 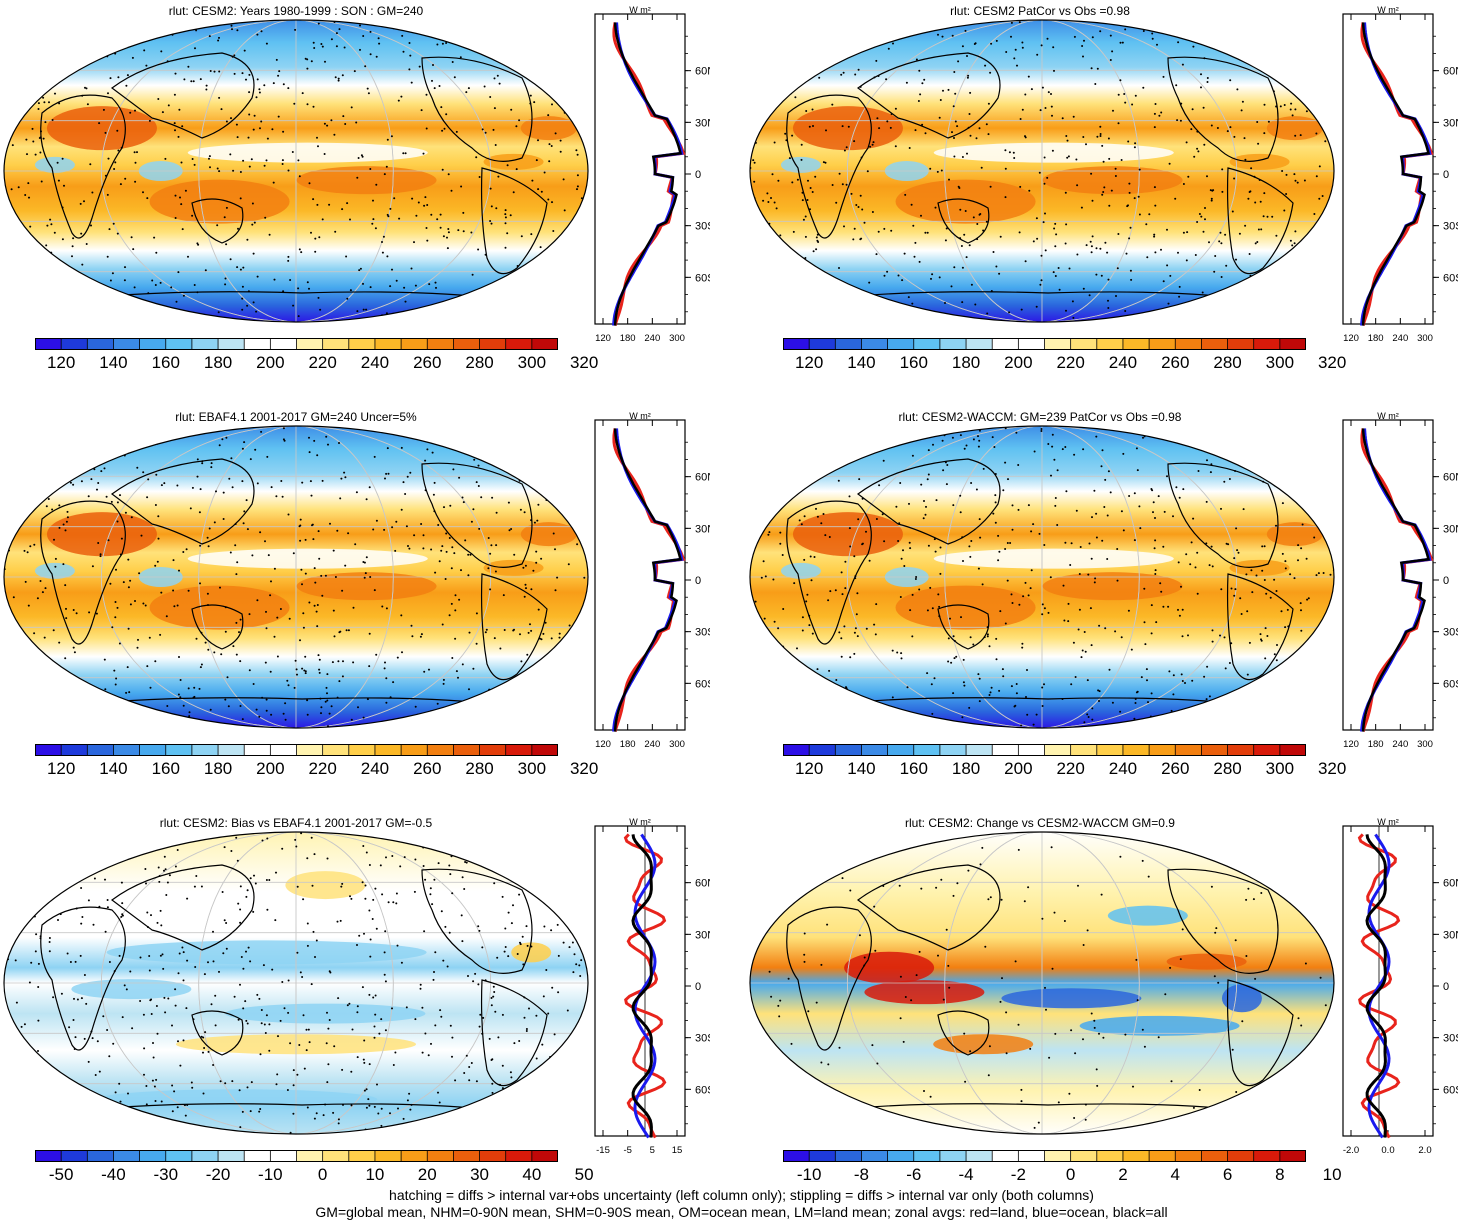 I want to click on colorbar-tick-label: -40, so click(x=113, y=1174).